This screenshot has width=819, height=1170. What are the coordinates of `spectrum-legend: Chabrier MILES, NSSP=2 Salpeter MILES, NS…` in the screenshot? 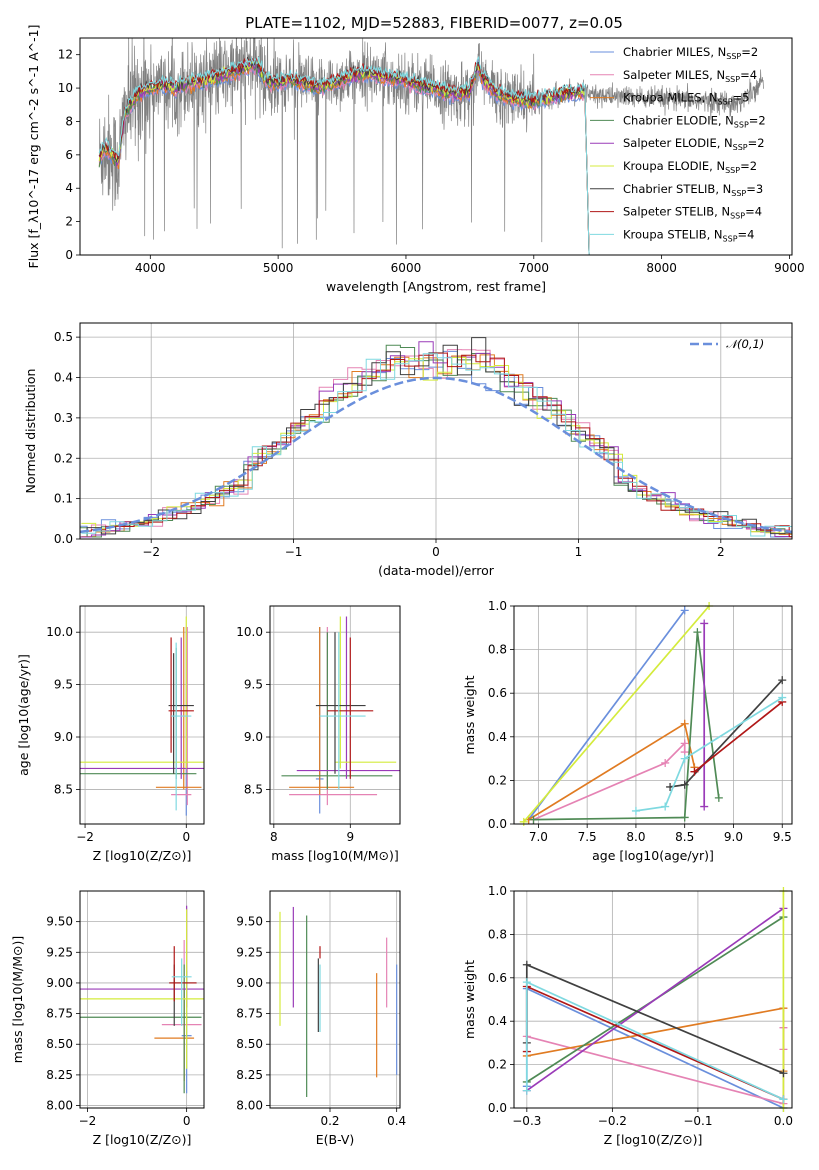 It's located at (678, 144).